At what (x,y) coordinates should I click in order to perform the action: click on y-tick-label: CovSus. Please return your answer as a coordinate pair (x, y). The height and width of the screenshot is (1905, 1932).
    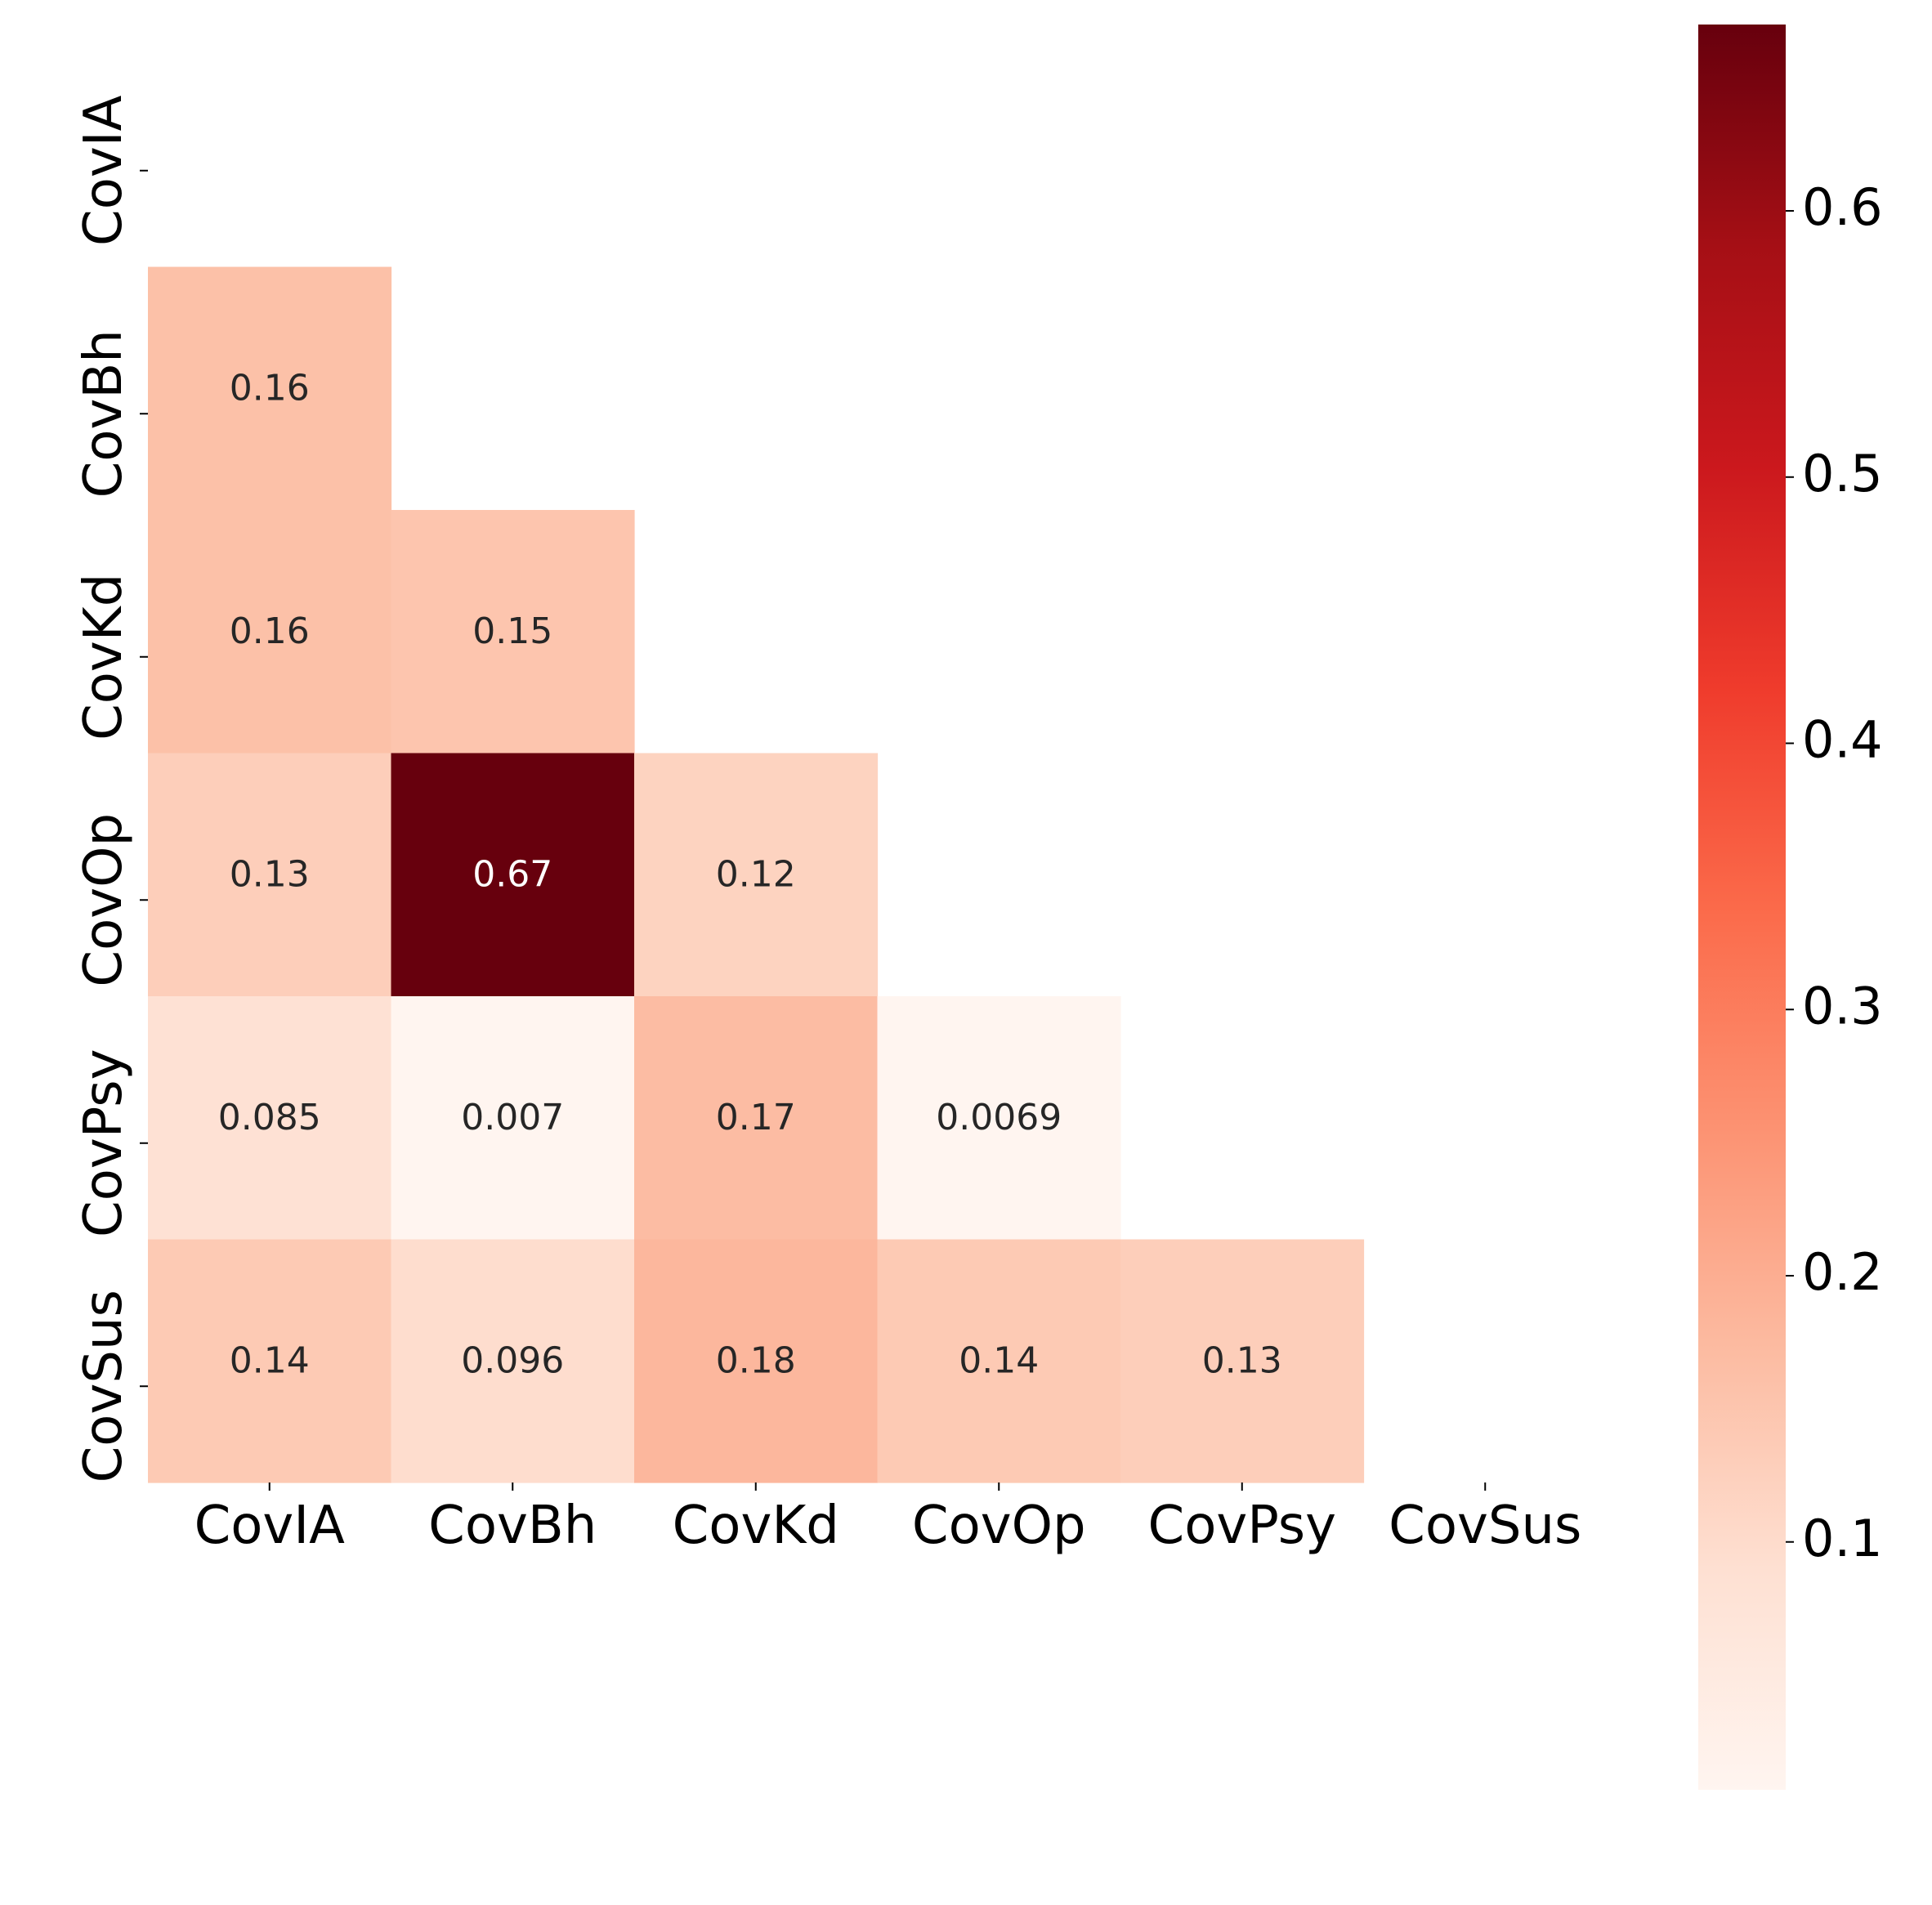
    Looking at the image, I should click on (104, 1386).